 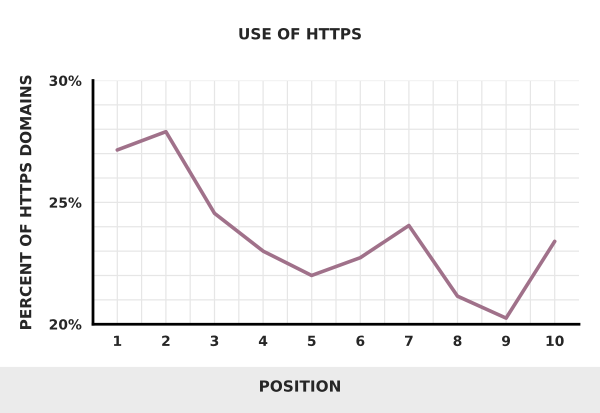 What do you see at coordinates (66, 81) in the screenshot?
I see `y-tick-label: 30%` at bounding box center [66, 81].